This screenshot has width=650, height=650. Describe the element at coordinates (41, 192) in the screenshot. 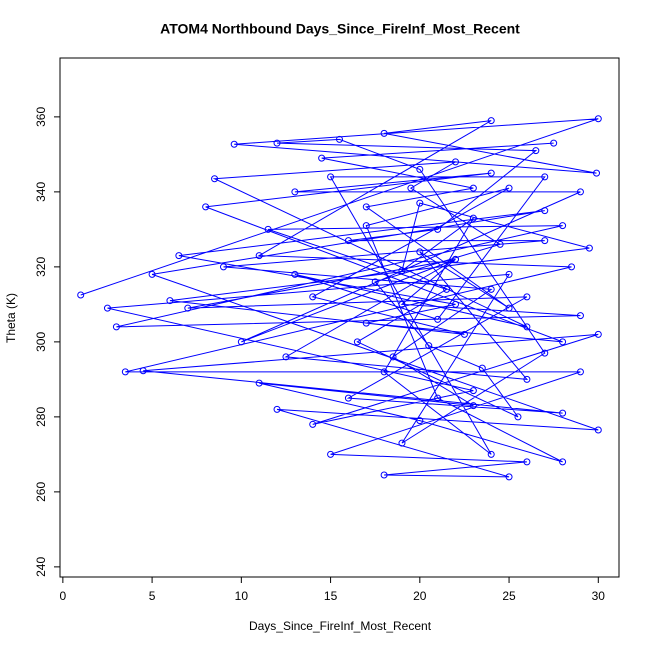

I see `y-tick-label: 340` at that location.